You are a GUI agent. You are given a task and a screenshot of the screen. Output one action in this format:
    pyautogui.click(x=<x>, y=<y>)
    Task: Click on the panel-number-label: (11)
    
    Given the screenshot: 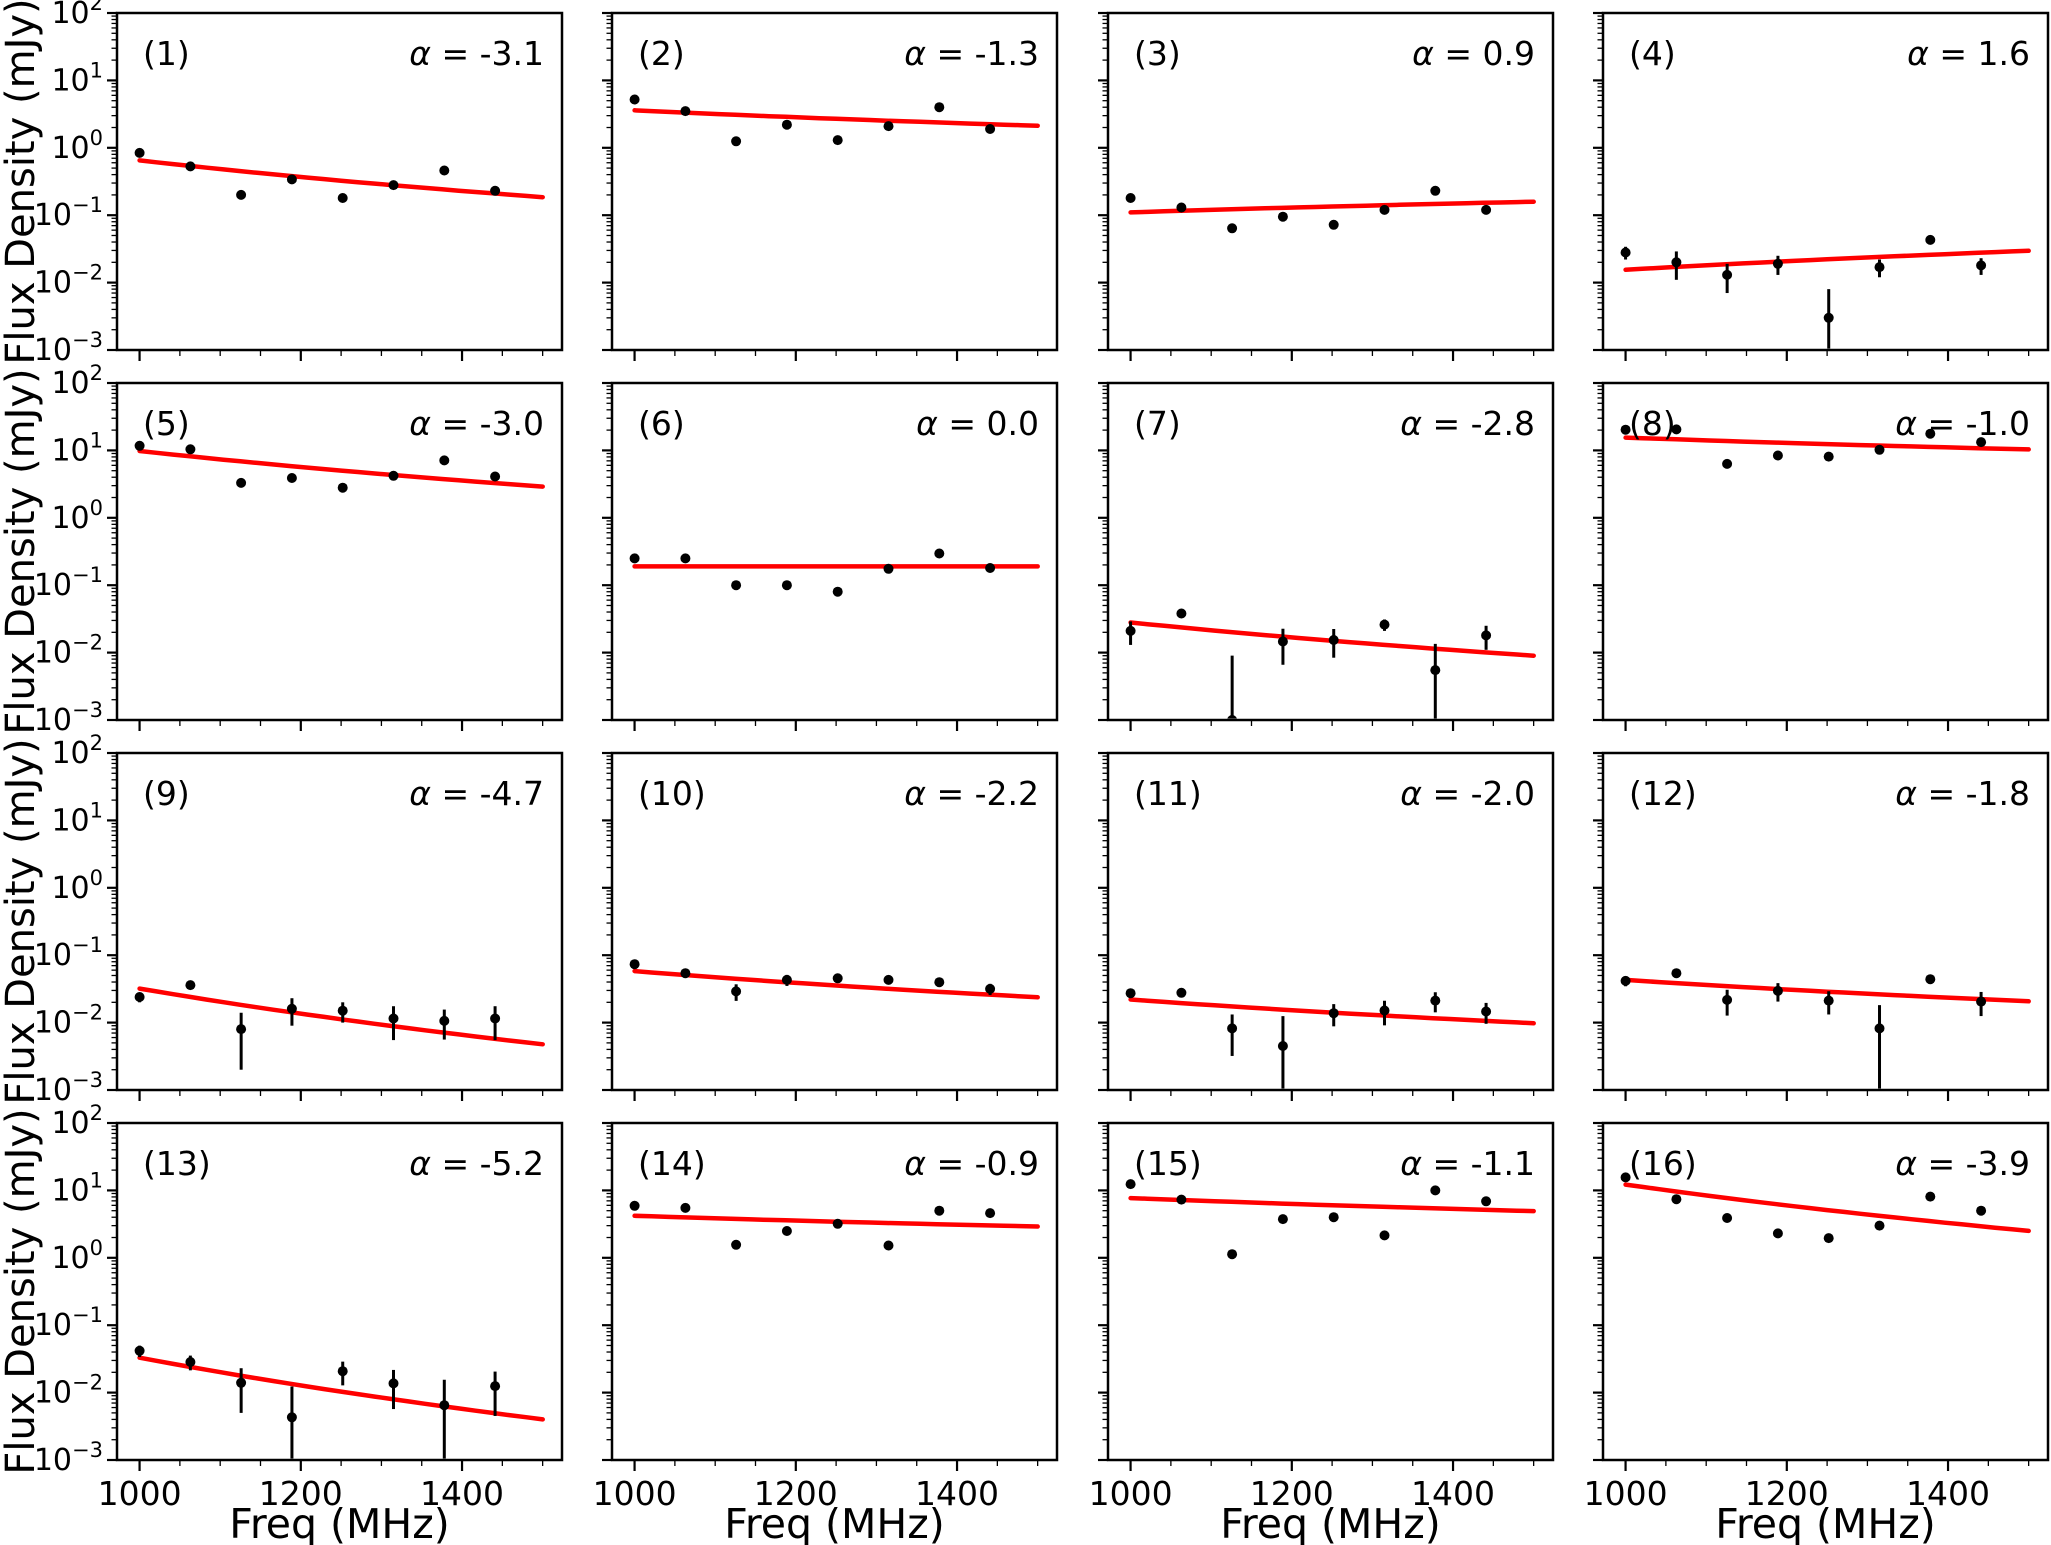 What is the action you would take?
    pyautogui.click(x=1168, y=793)
    